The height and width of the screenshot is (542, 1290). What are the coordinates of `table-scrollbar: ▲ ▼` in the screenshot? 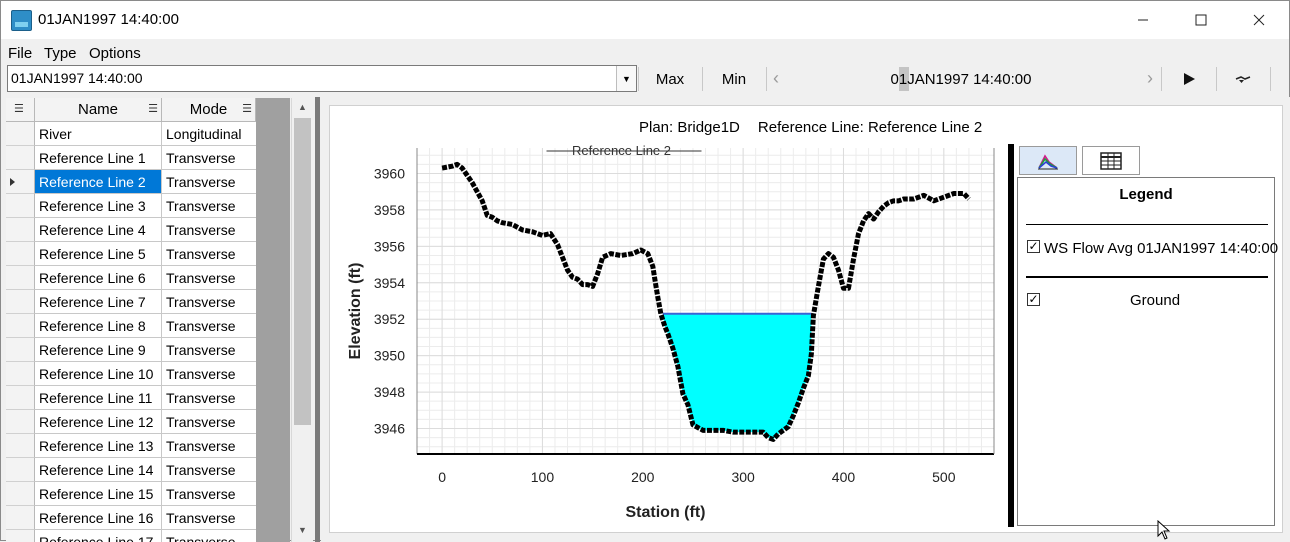 It's located at (302, 320).